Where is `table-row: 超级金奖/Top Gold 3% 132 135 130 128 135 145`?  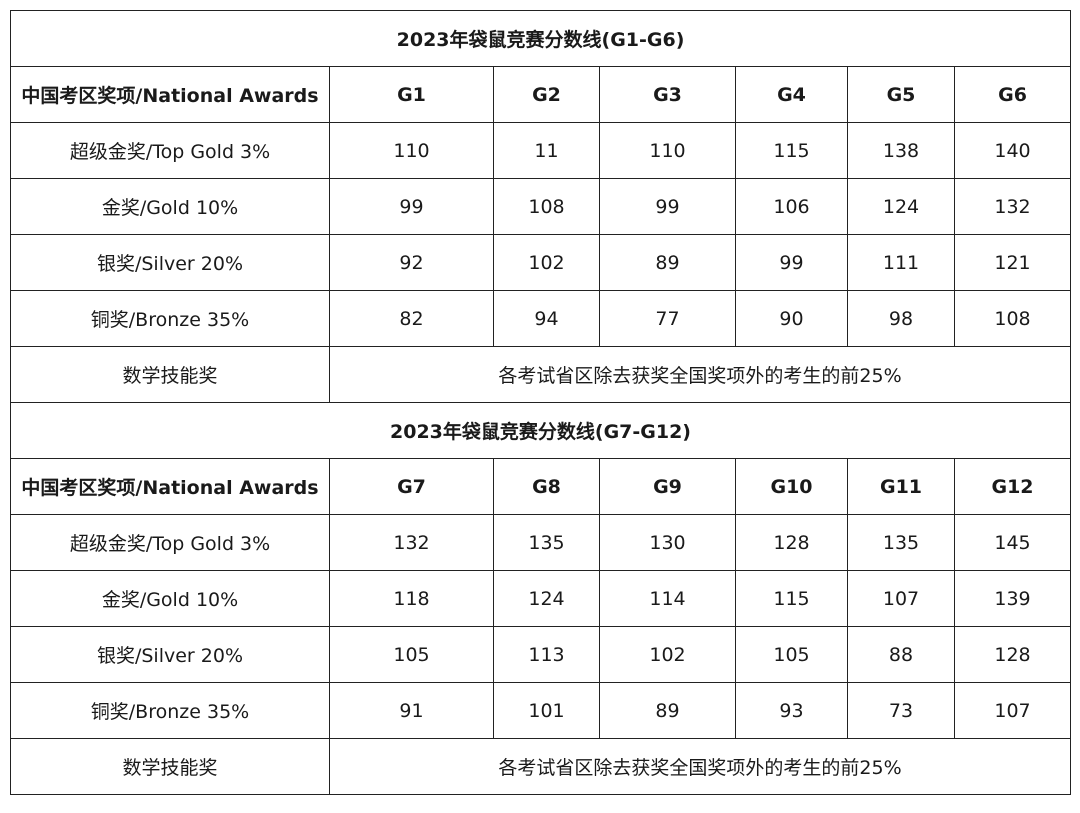
table-row: 超级金奖/Top Gold 3% 132 135 130 128 135 145 is located at coordinates (541, 542).